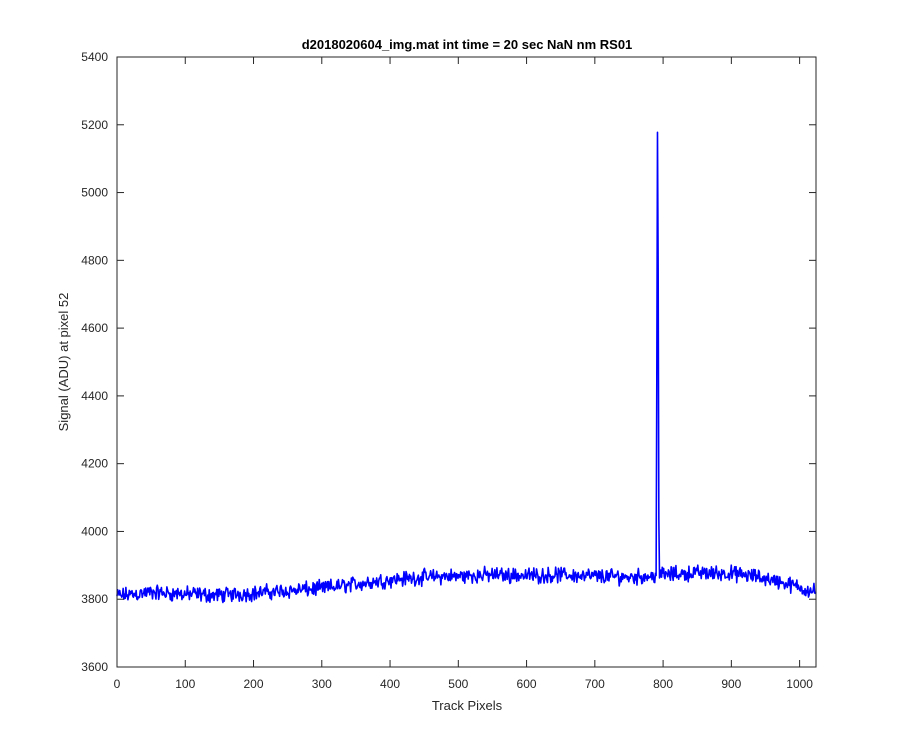 The height and width of the screenshot is (750, 900). Describe the element at coordinates (185, 684) in the screenshot. I see `x-tick-label: 100` at that location.